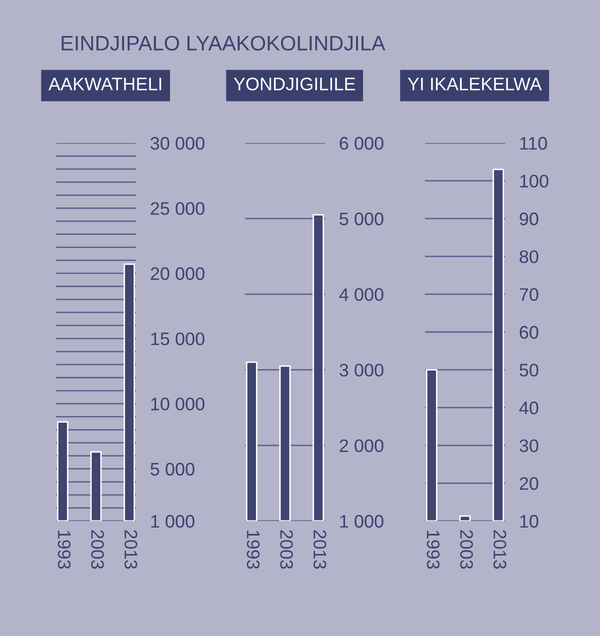  What do you see at coordinates (528, 408) in the screenshot?
I see `y-tick-label: 40` at bounding box center [528, 408].